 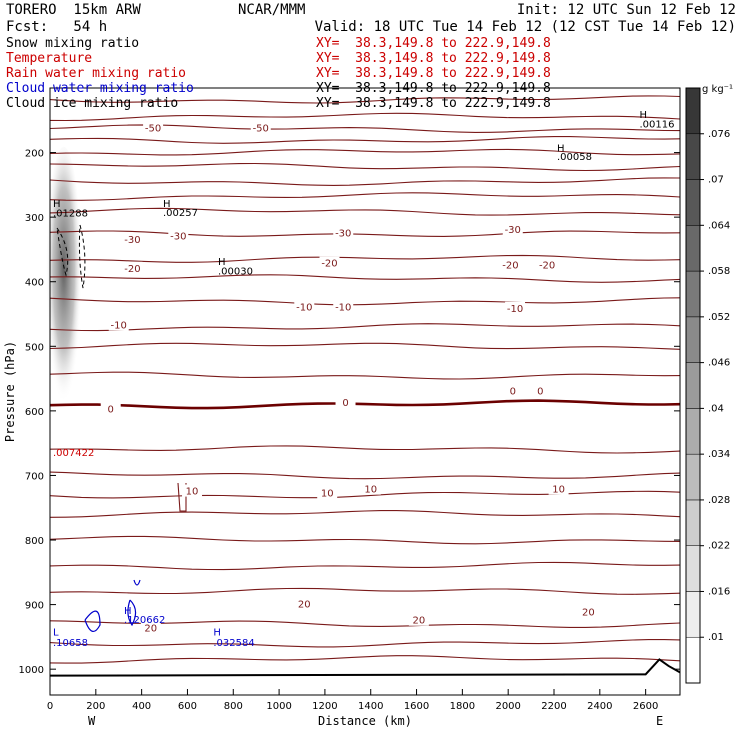 I want to click on x-tick-label: 600, so click(x=187, y=706).